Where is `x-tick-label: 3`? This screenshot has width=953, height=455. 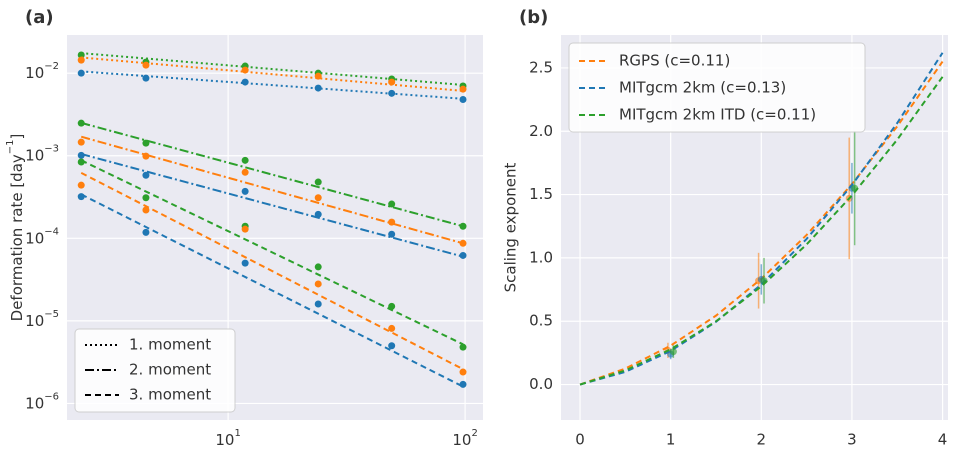
x-tick-label: 3 is located at coordinates (852, 440).